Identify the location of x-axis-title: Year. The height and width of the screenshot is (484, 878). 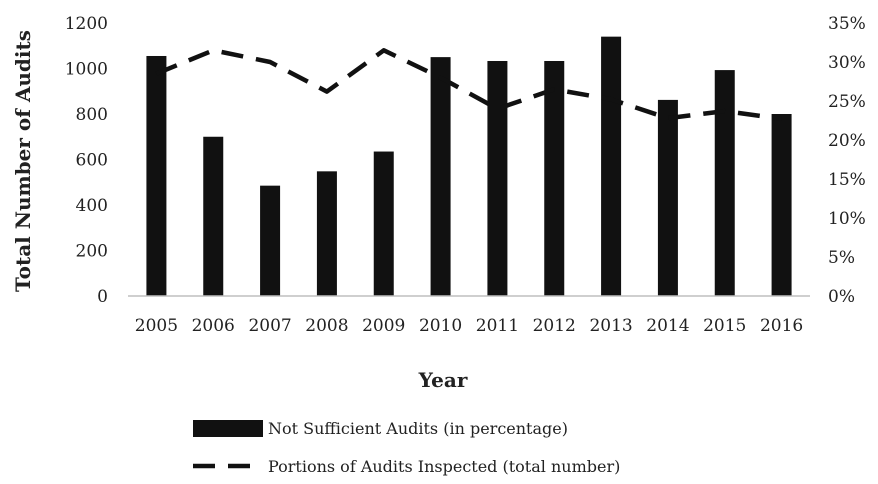
(443, 380).